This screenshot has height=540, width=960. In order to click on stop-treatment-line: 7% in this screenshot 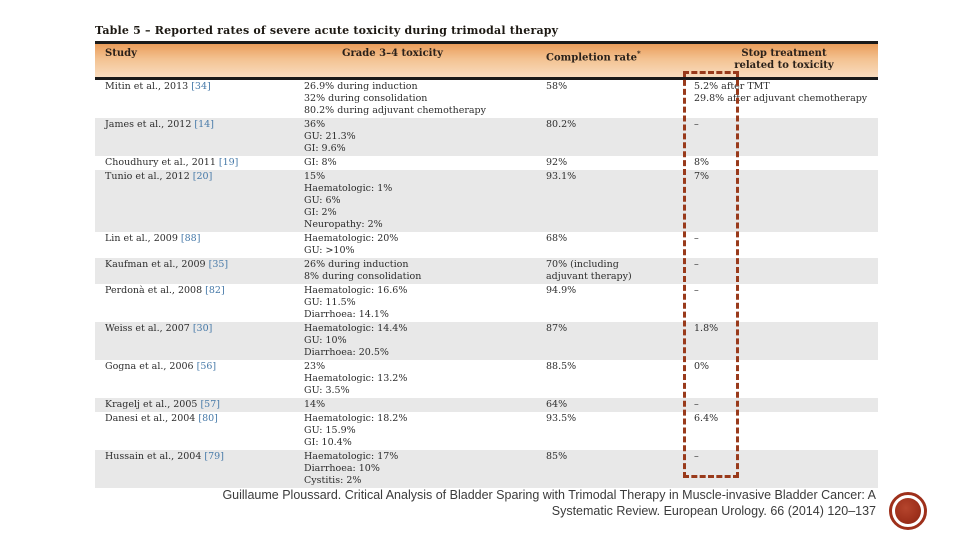, I will do `click(702, 176)`.